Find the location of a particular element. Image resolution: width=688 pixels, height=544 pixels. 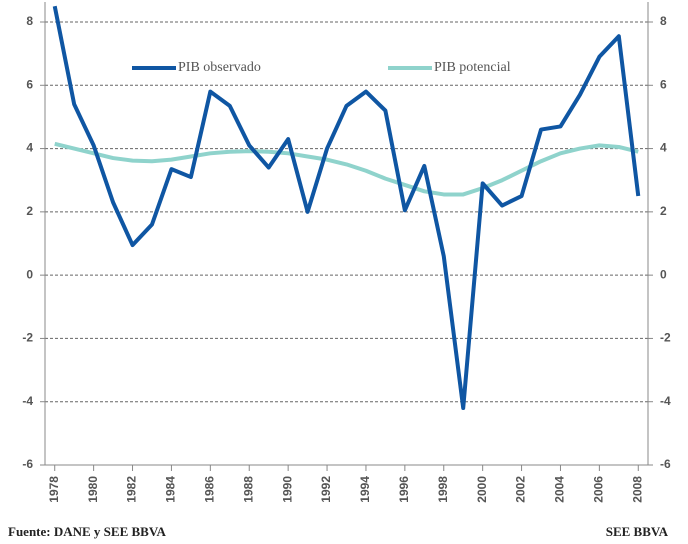

y-tick-label: 2 is located at coordinates (29, 211).